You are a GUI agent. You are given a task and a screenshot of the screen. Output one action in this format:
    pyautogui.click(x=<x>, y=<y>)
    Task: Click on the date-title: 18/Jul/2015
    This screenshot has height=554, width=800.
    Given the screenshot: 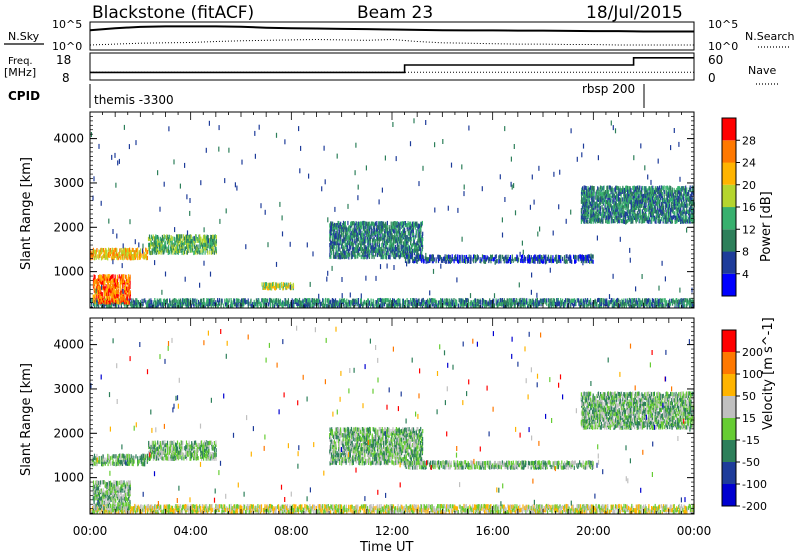 What is the action you would take?
    pyautogui.click(x=634, y=13)
    